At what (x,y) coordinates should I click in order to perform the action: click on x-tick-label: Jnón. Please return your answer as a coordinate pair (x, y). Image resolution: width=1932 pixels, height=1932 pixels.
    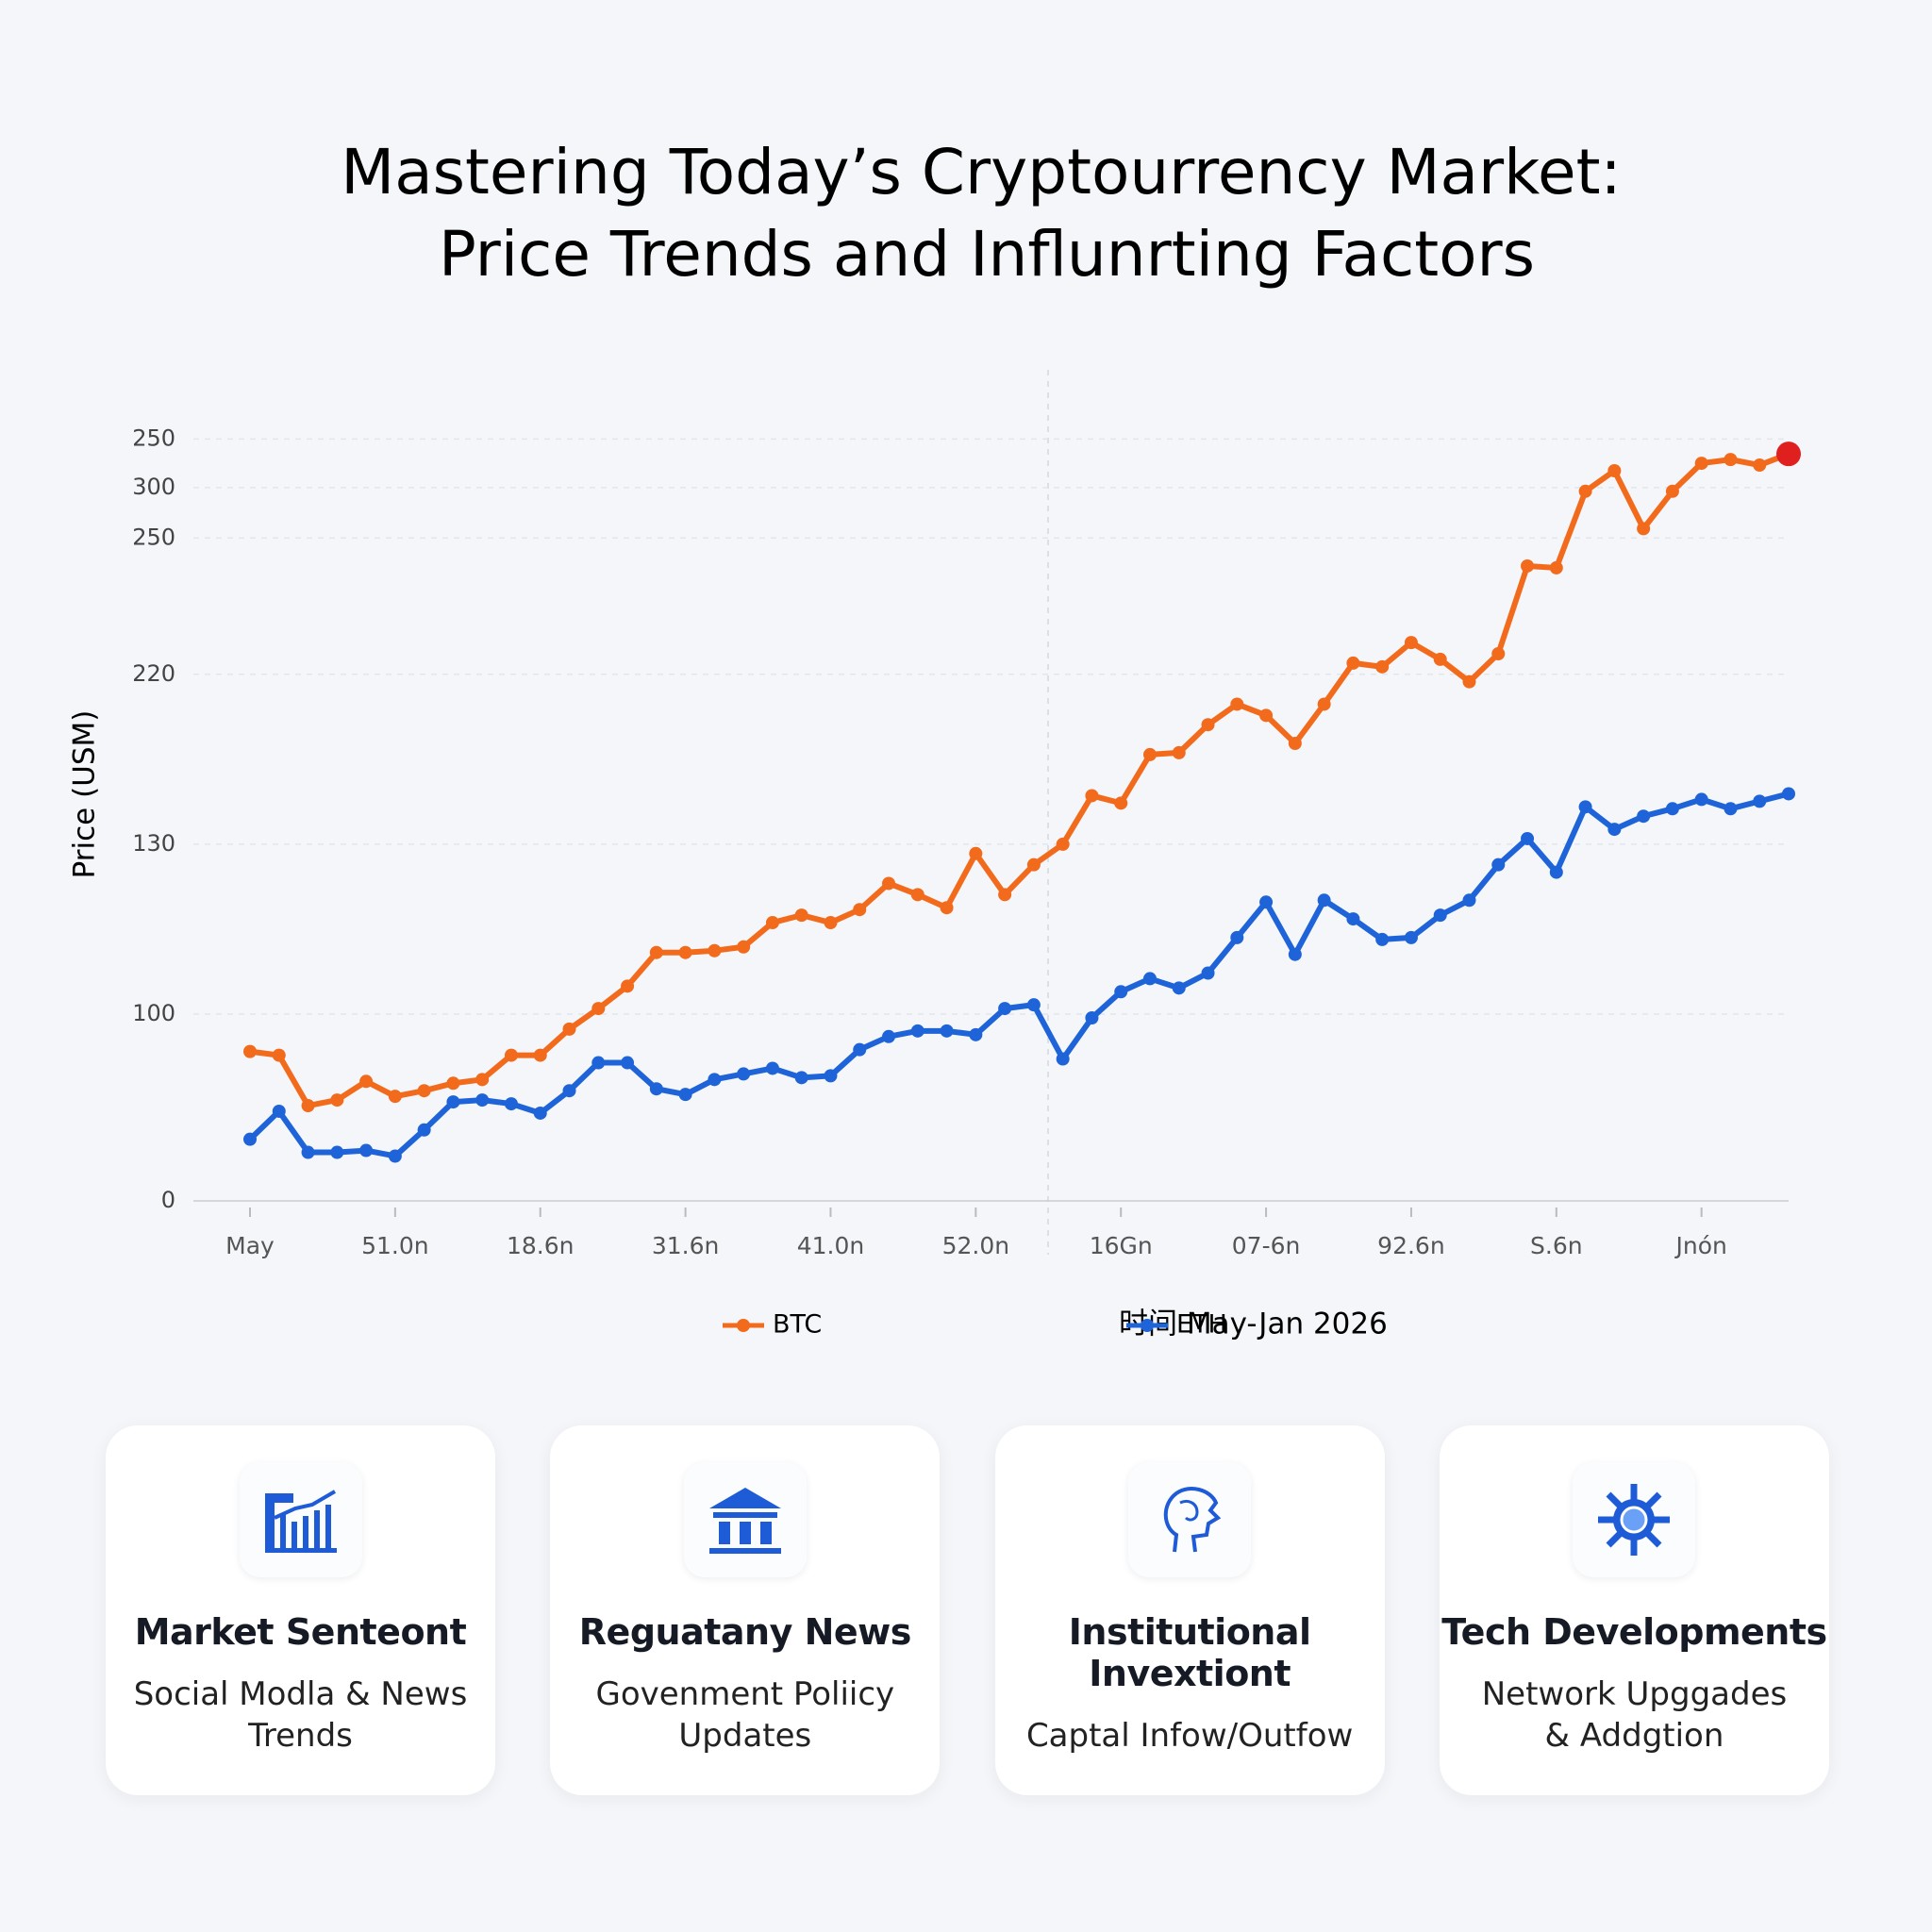
    Looking at the image, I should click on (1700, 1245).